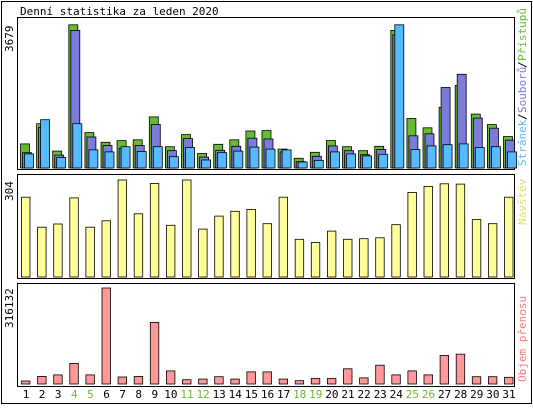  I want to click on x-tick-label: 25, so click(412, 394).